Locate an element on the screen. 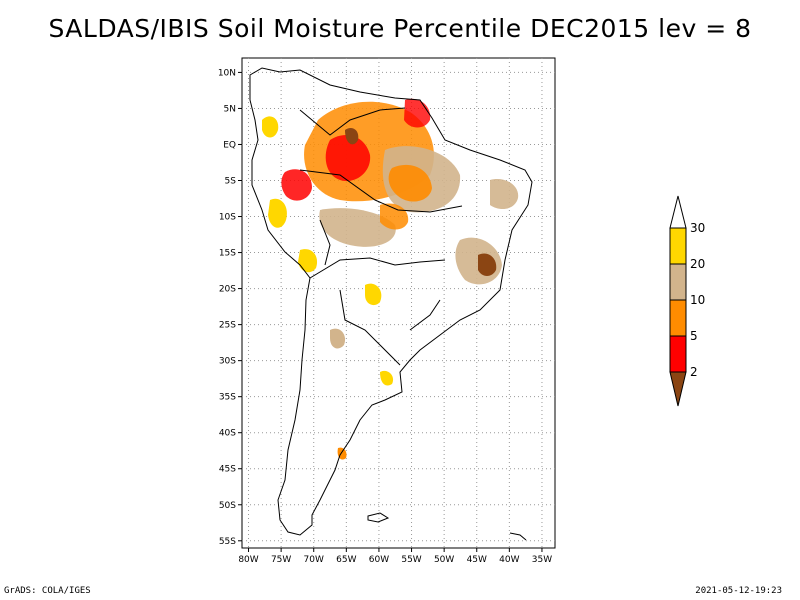 The width and height of the screenshot is (800, 600). colorbar-bin-10to20 is located at coordinates (678, 282).